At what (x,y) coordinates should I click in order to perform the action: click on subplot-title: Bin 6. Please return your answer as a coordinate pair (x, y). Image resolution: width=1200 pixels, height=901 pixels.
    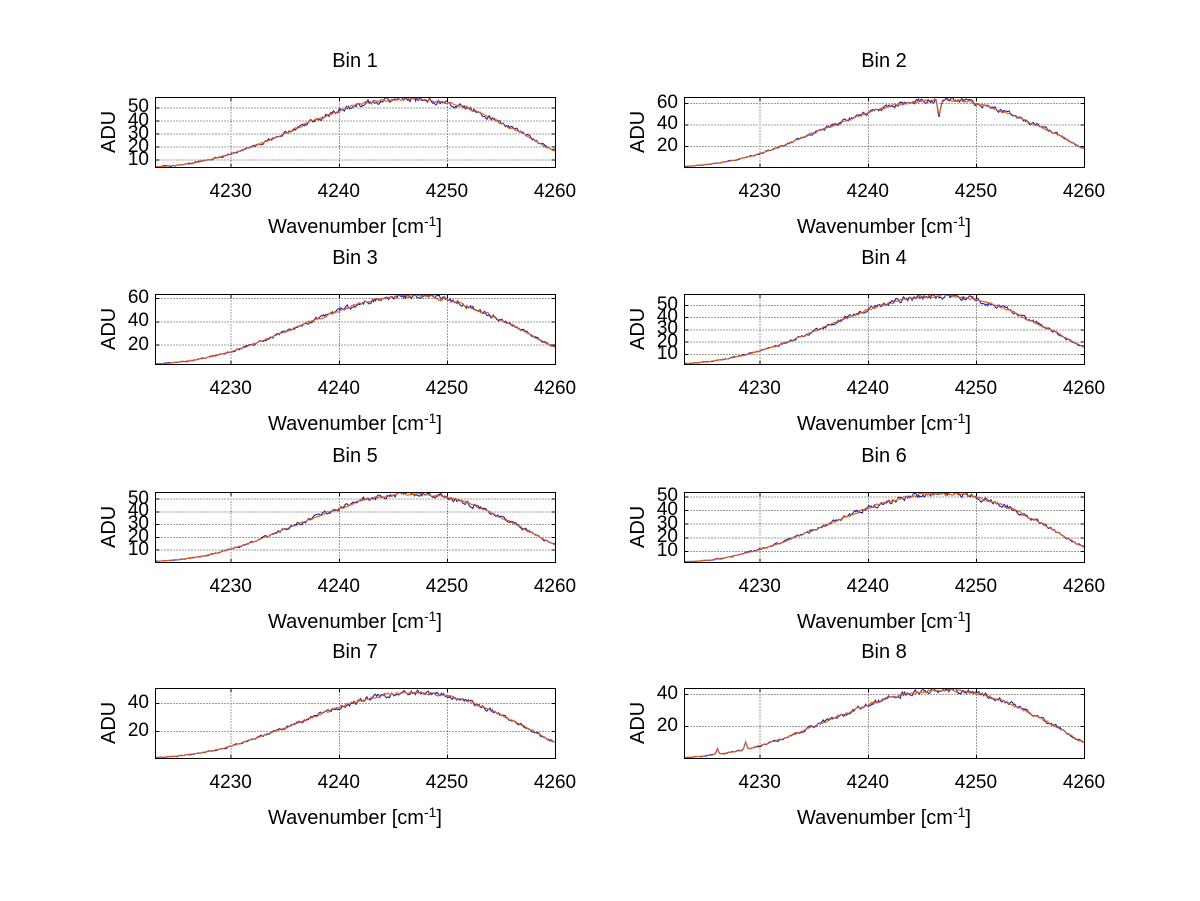
    Looking at the image, I should click on (884, 456).